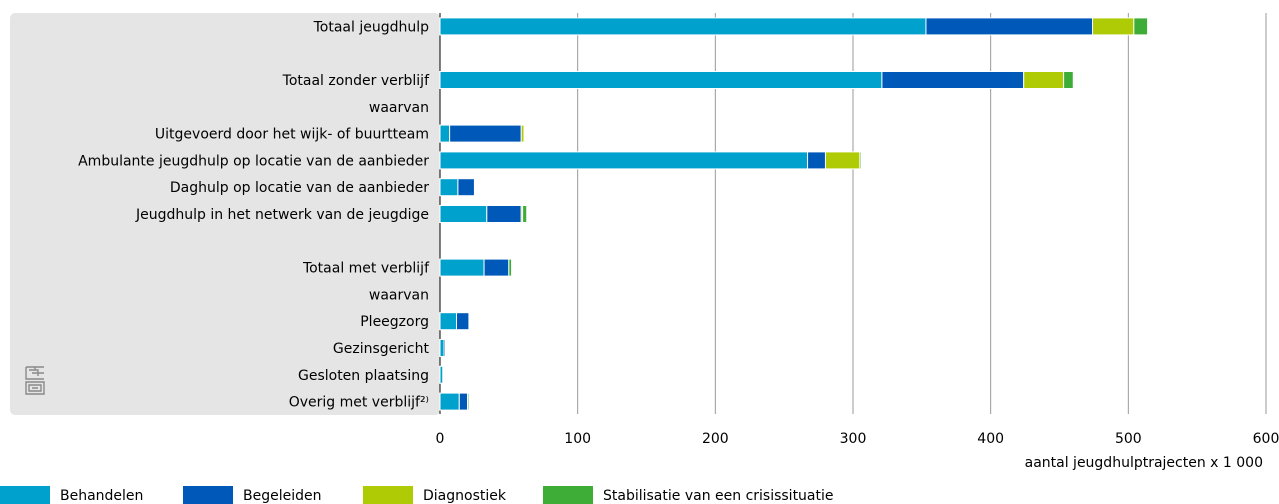  What do you see at coordinates (381, 349) in the screenshot?
I see `category-label: Gezinsgericht` at bounding box center [381, 349].